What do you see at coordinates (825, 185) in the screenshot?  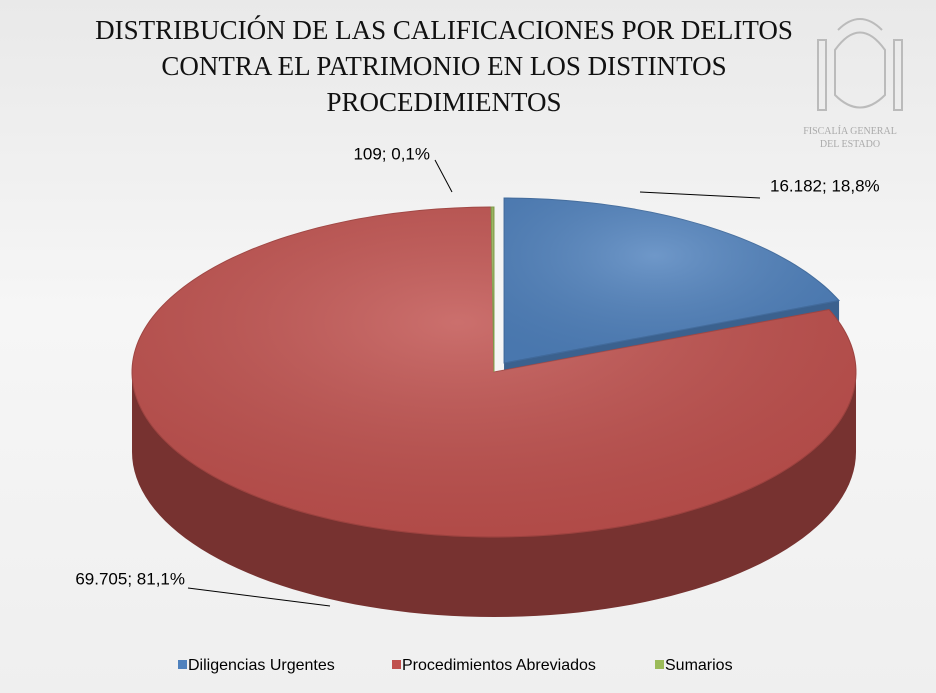 I see `data-label: 16.182; 18,8%` at bounding box center [825, 185].